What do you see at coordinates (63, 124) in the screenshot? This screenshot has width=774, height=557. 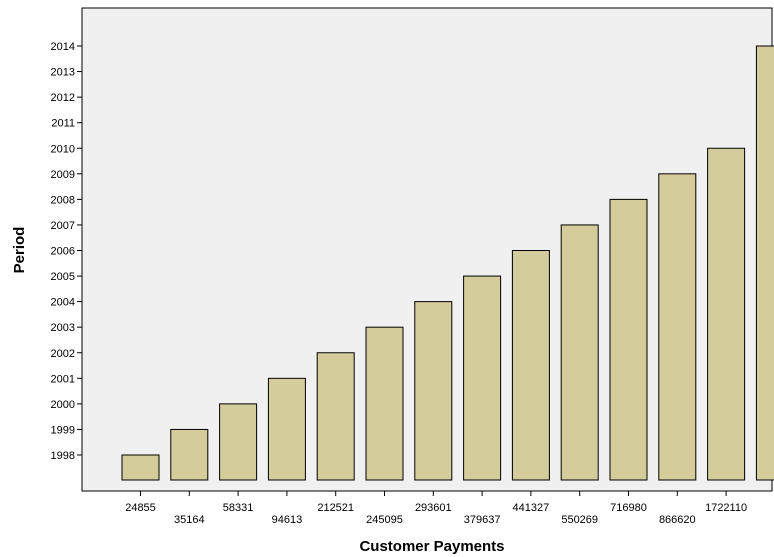 I see `y-tick-label: 2011` at bounding box center [63, 124].